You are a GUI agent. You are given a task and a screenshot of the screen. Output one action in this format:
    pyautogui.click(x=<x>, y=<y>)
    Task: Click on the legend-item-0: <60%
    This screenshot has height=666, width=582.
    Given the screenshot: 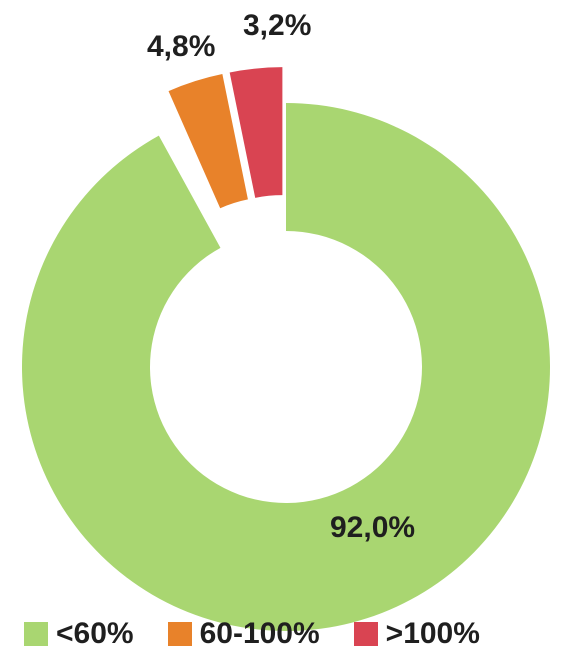 What is the action you would take?
    pyautogui.click(x=79, y=634)
    